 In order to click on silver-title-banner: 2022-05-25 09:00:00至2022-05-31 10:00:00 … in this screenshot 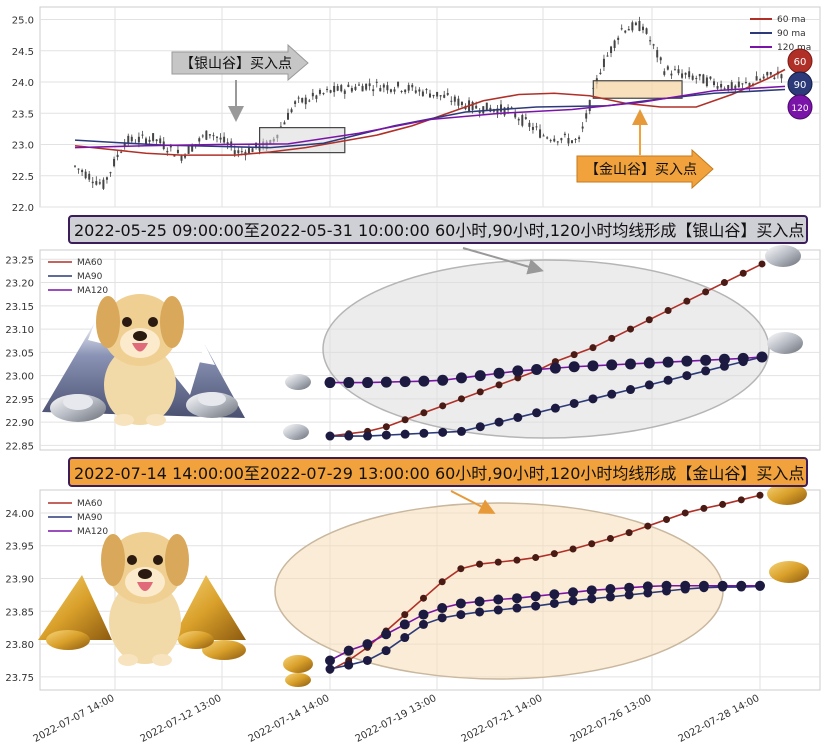, I will do `click(438, 229)`.